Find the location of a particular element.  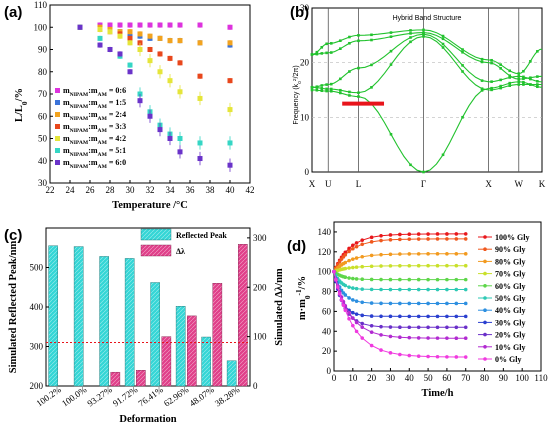

x-tick-label-a: 22 is located at coordinates (50, 190).